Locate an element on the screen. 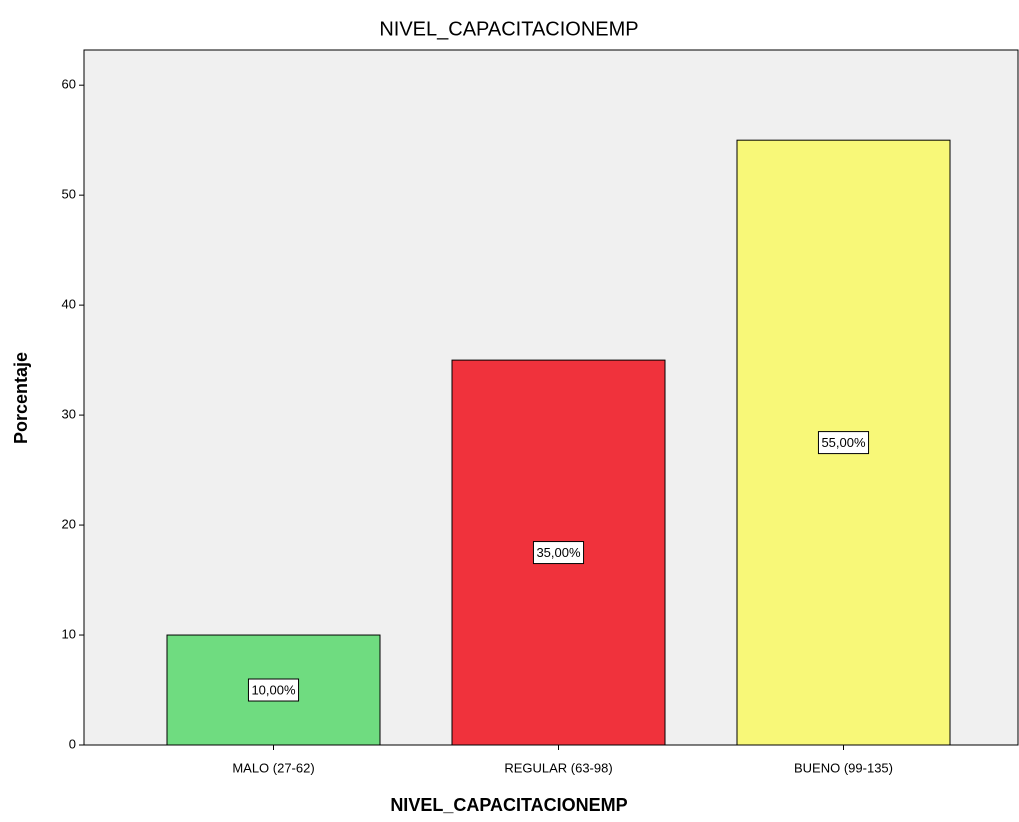 This screenshot has height=822, width=1019. value-label: 10,00% is located at coordinates (273, 689).